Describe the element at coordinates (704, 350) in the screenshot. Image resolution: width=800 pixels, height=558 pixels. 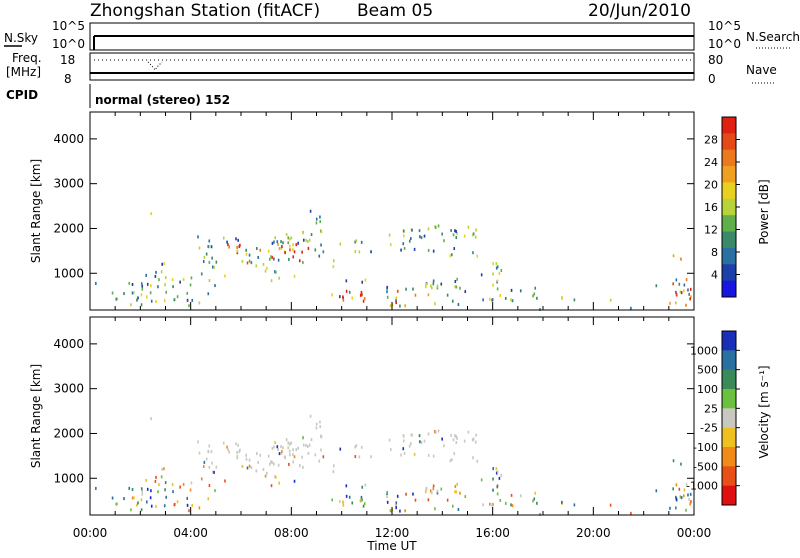
I see `colorbar-tick-label: 1000` at that location.